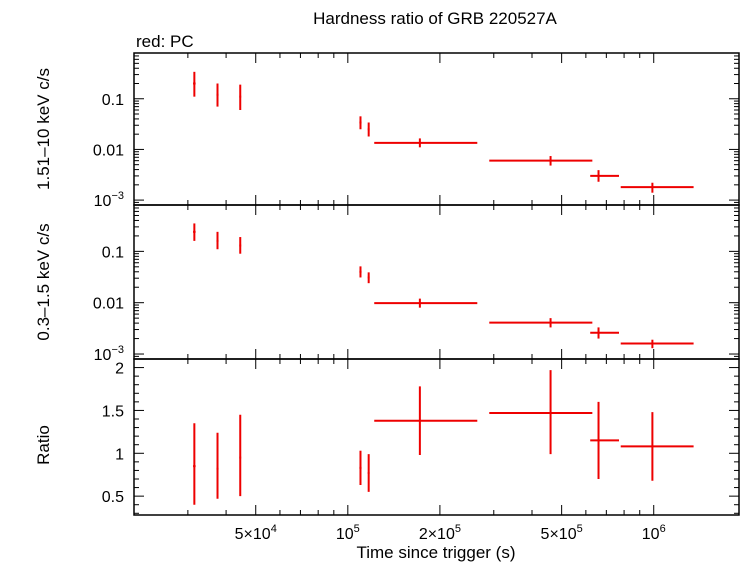 The width and height of the screenshot is (742, 566). What do you see at coordinates (165, 41) in the screenshot?
I see `chart-subtitle: red: PC` at bounding box center [165, 41].